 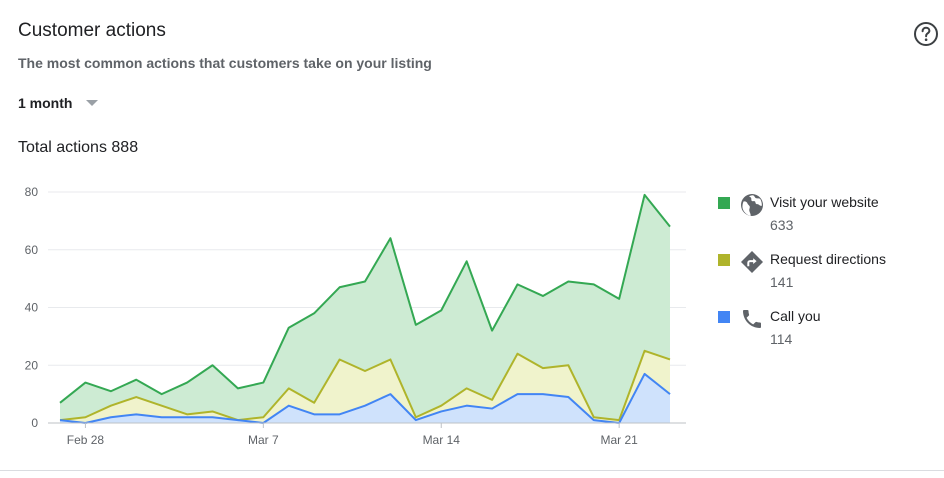 I want to click on help-circle-icon, so click(x=926, y=34).